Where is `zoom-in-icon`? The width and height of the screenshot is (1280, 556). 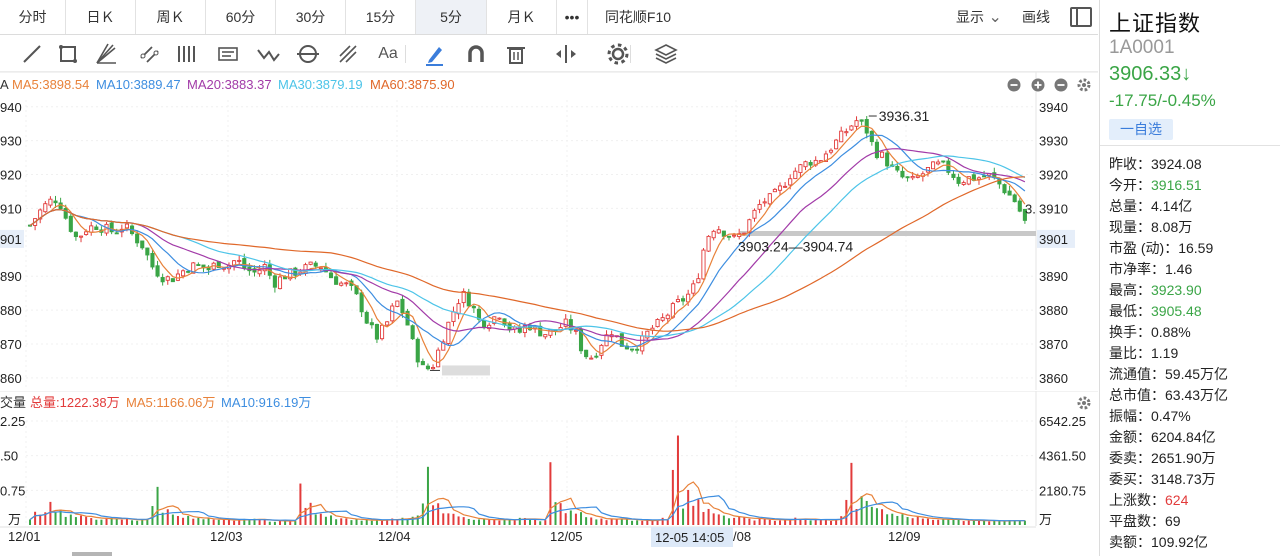 zoom-in-icon is located at coordinates (1038, 85).